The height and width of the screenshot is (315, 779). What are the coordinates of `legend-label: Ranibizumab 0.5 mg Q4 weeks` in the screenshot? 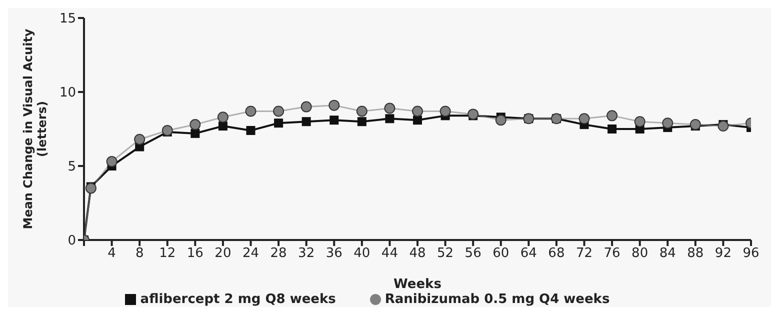 It's located at (497, 299).